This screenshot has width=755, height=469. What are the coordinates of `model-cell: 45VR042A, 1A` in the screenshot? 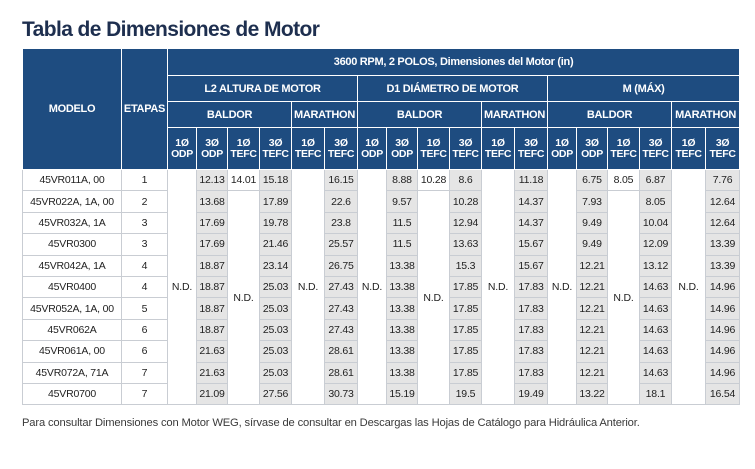 It's located at (72, 265).